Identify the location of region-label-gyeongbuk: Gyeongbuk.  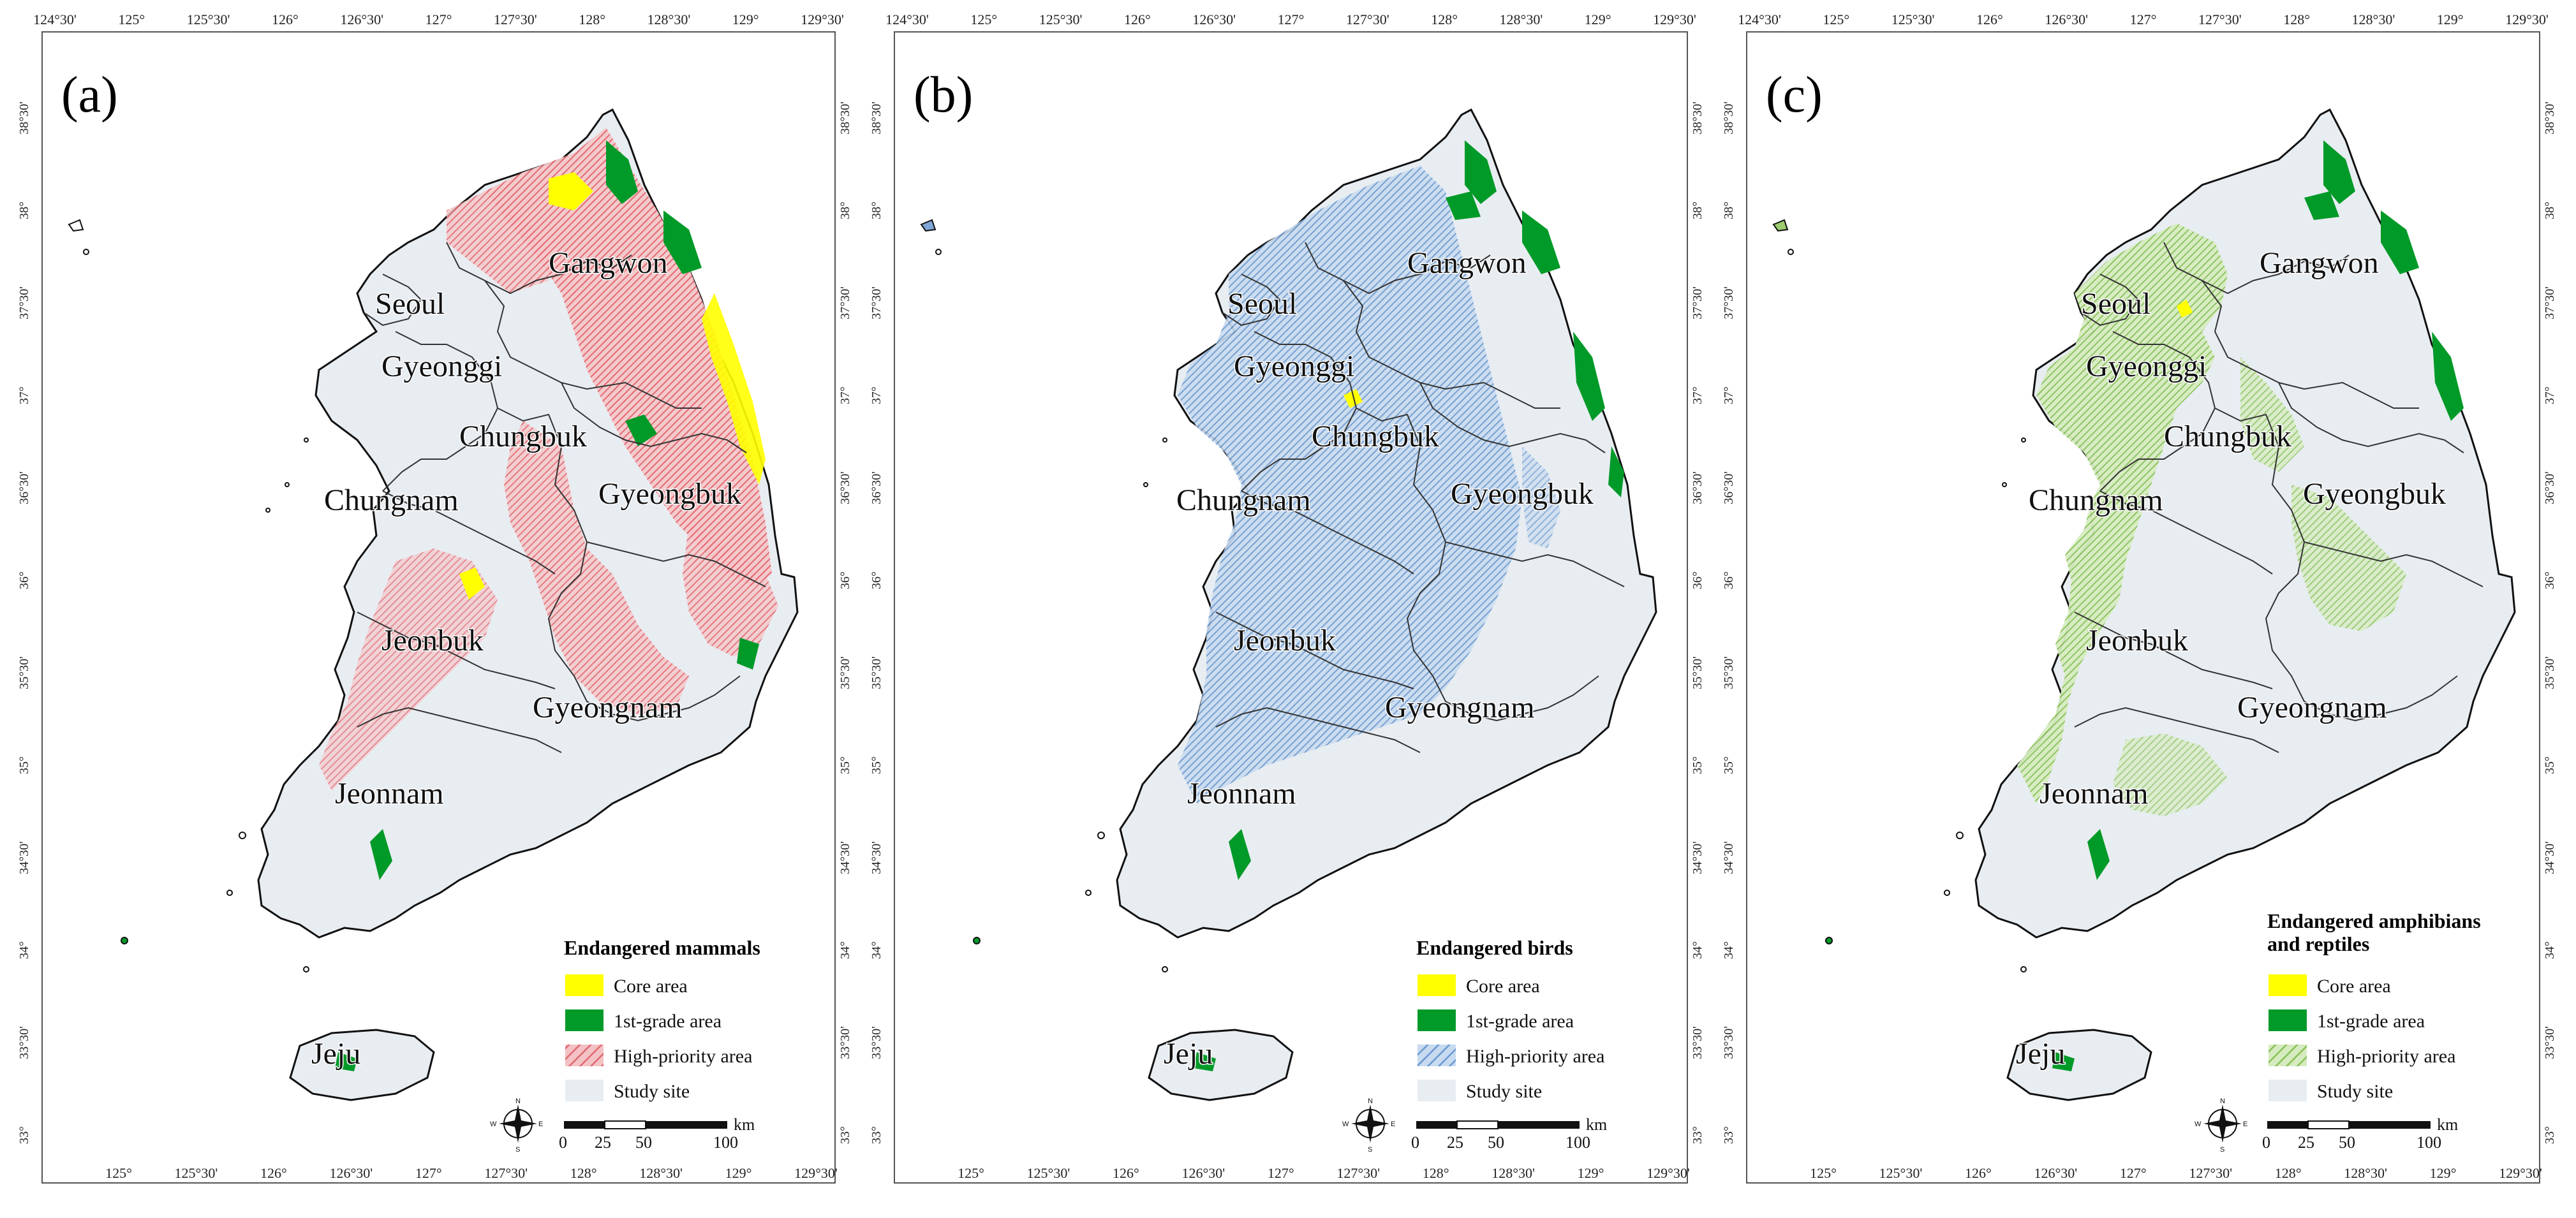
(669, 494).